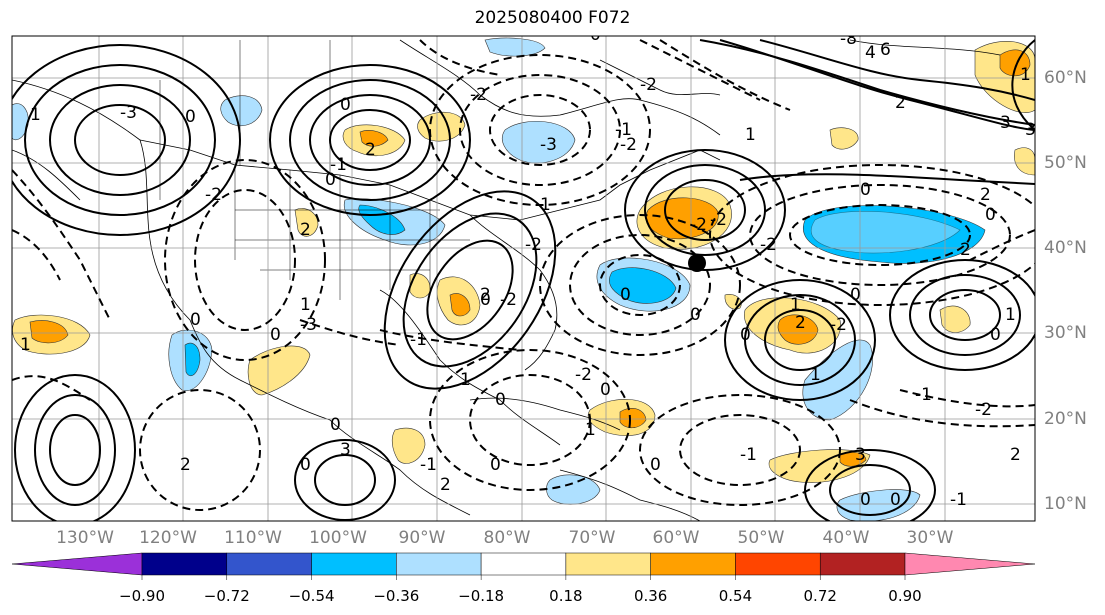 The height and width of the screenshot is (615, 1105). I want to click on colorbar-tick-label: −0.36, so click(396, 596).